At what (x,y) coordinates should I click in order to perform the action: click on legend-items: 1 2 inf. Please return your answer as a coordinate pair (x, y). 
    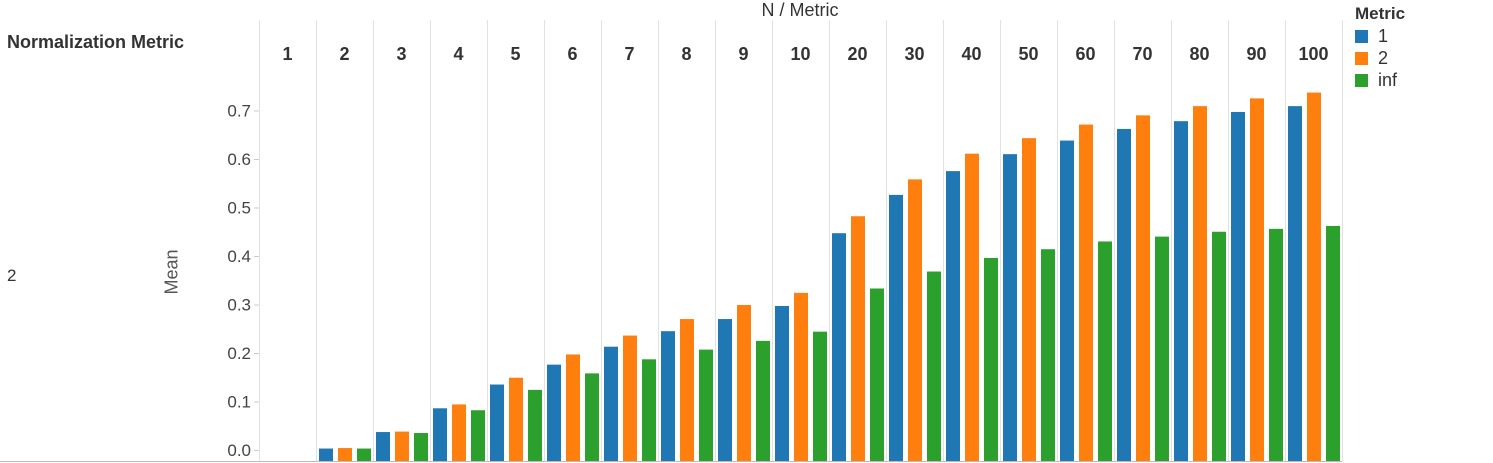
    Looking at the image, I should click on (1380, 58).